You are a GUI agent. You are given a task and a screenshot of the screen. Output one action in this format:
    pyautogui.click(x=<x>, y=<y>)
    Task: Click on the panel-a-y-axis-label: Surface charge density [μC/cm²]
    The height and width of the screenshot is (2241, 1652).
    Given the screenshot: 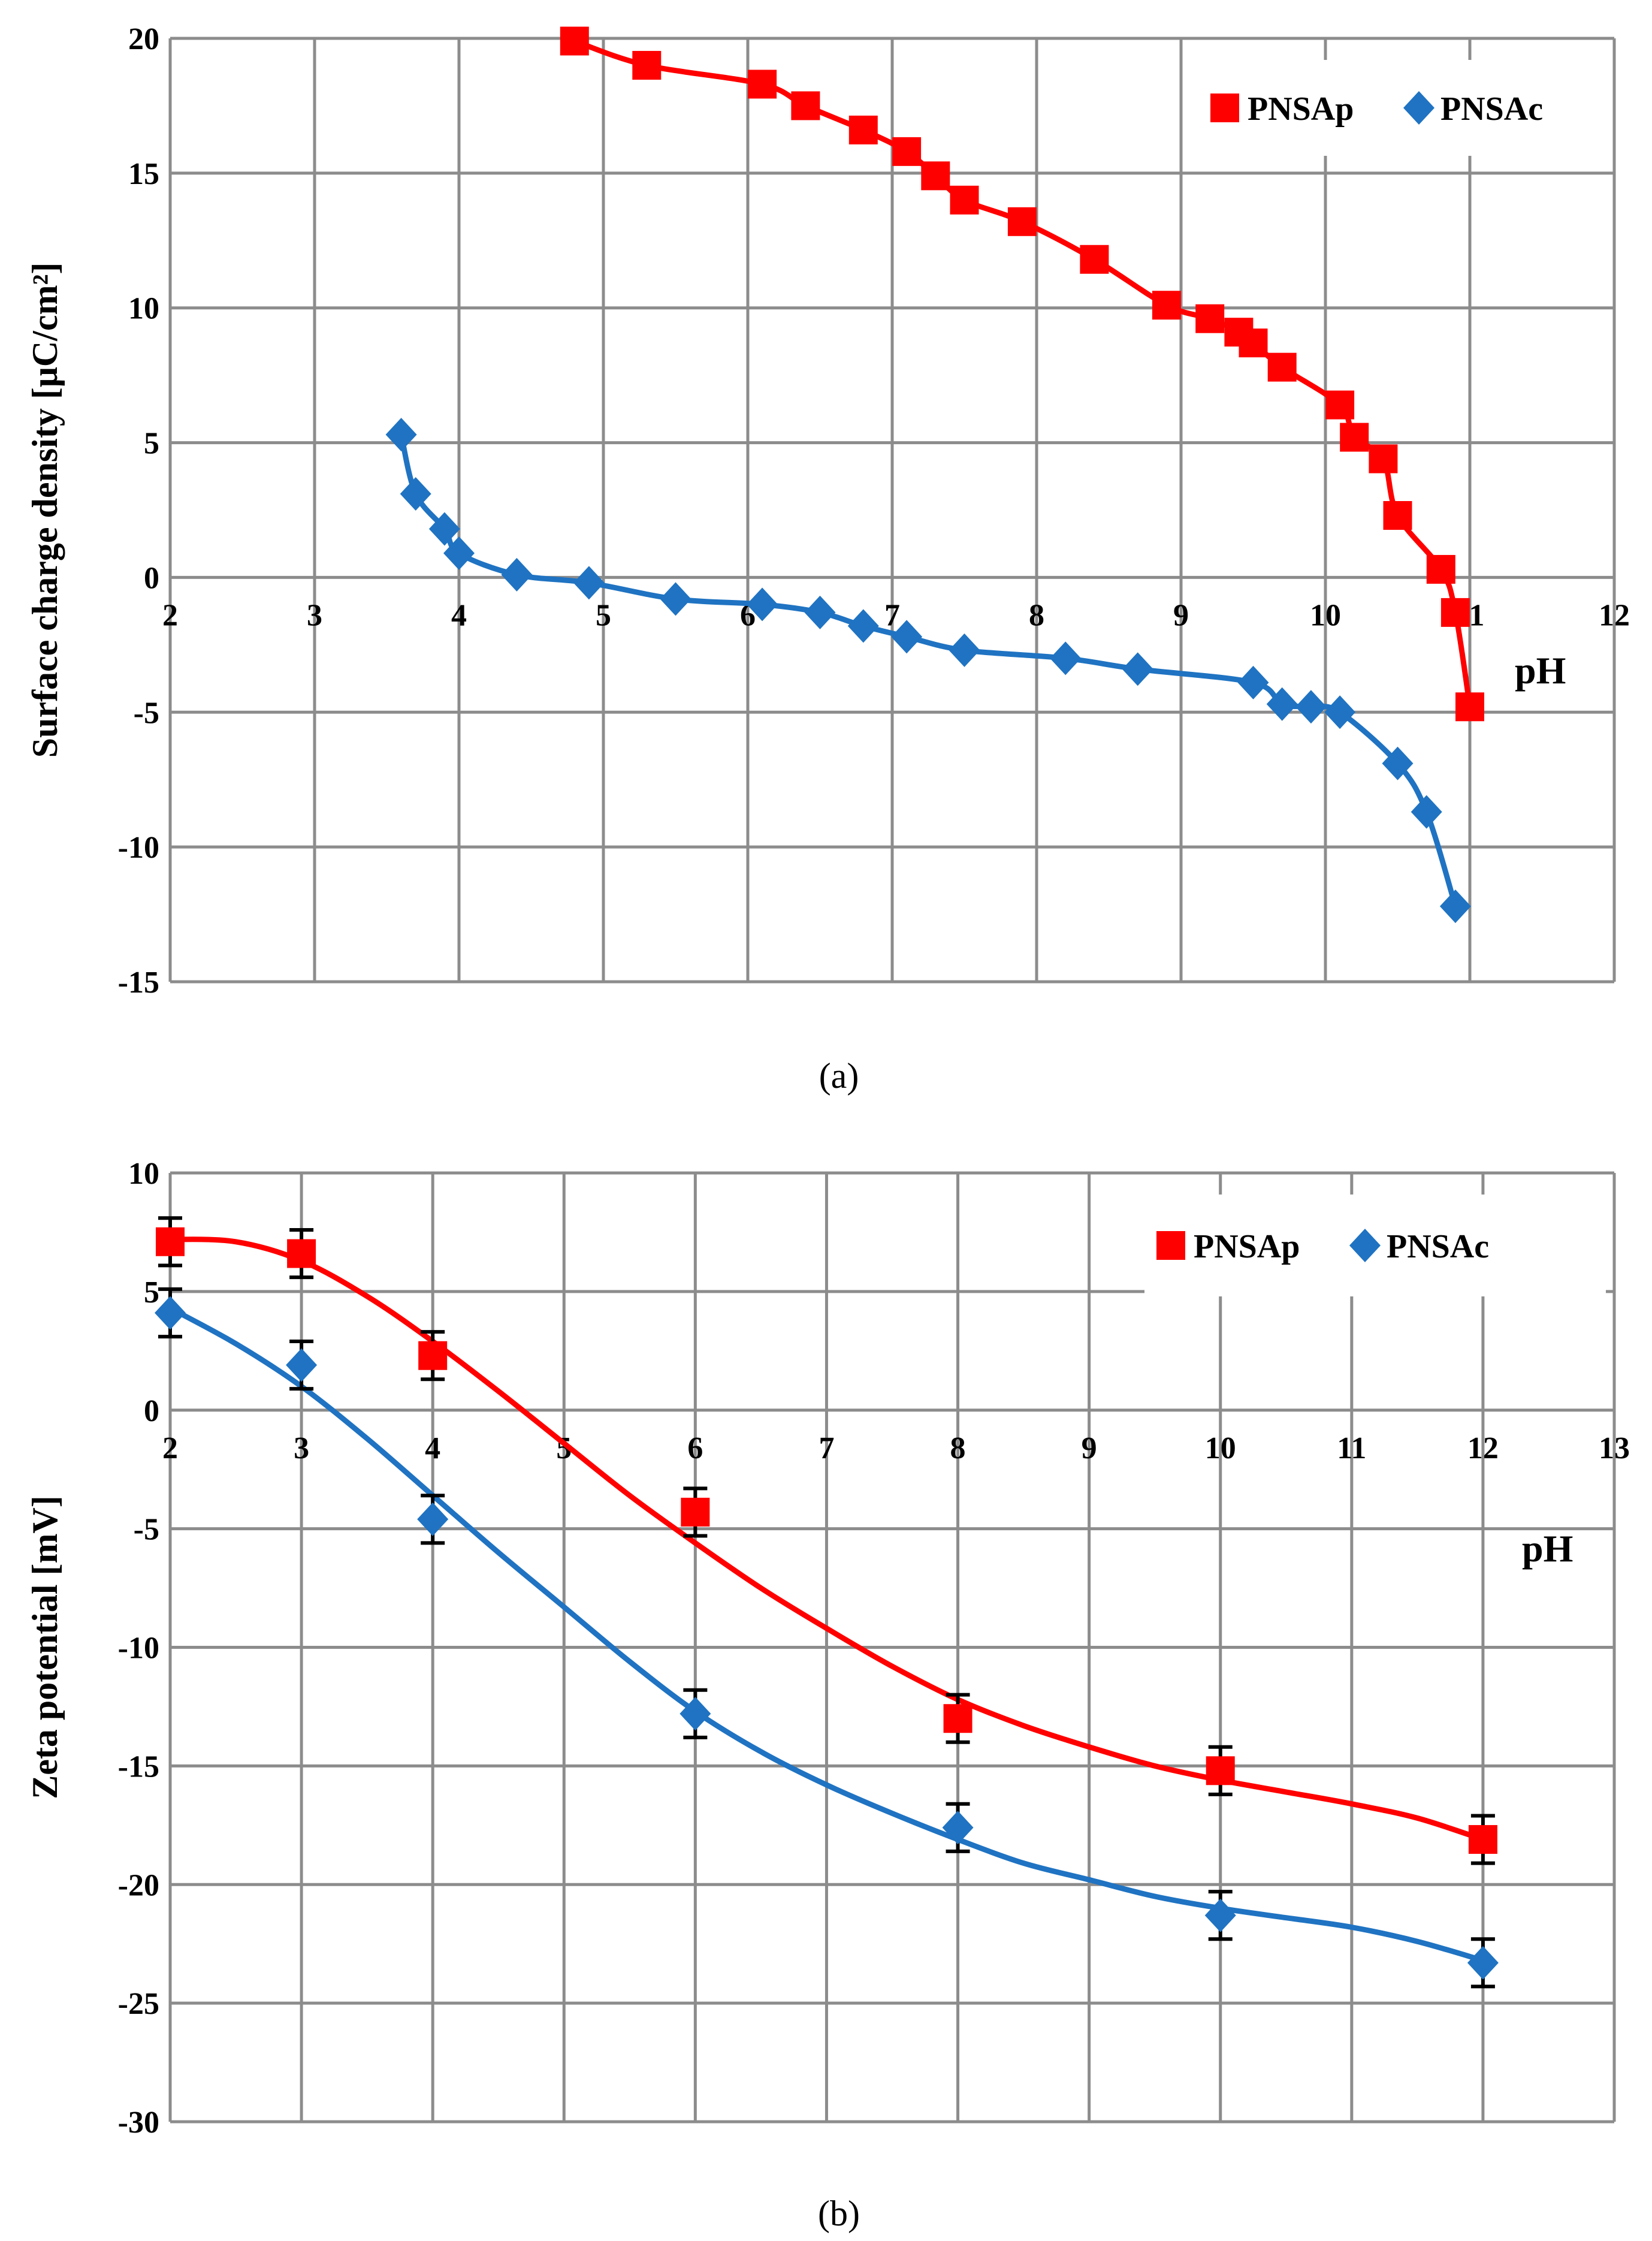 What is the action you would take?
    pyautogui.click(x=45, y=510)
    